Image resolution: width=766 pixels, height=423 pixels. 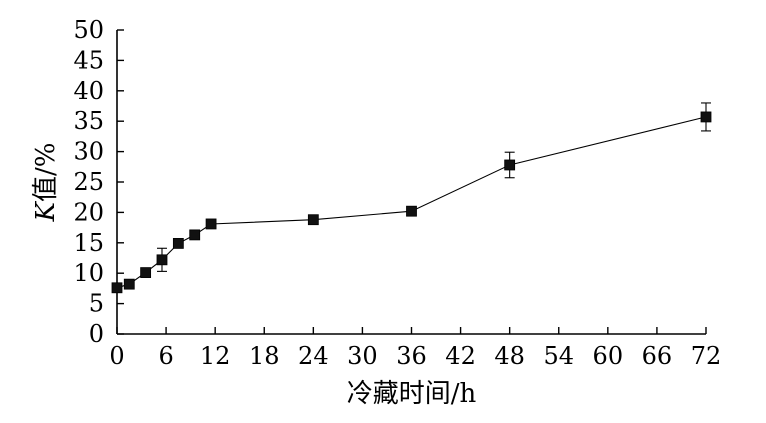 What do you see at coordinates (88, 91) in the screenshot?
I see `y-tick-label: 40` at bounding box center [88, 91].